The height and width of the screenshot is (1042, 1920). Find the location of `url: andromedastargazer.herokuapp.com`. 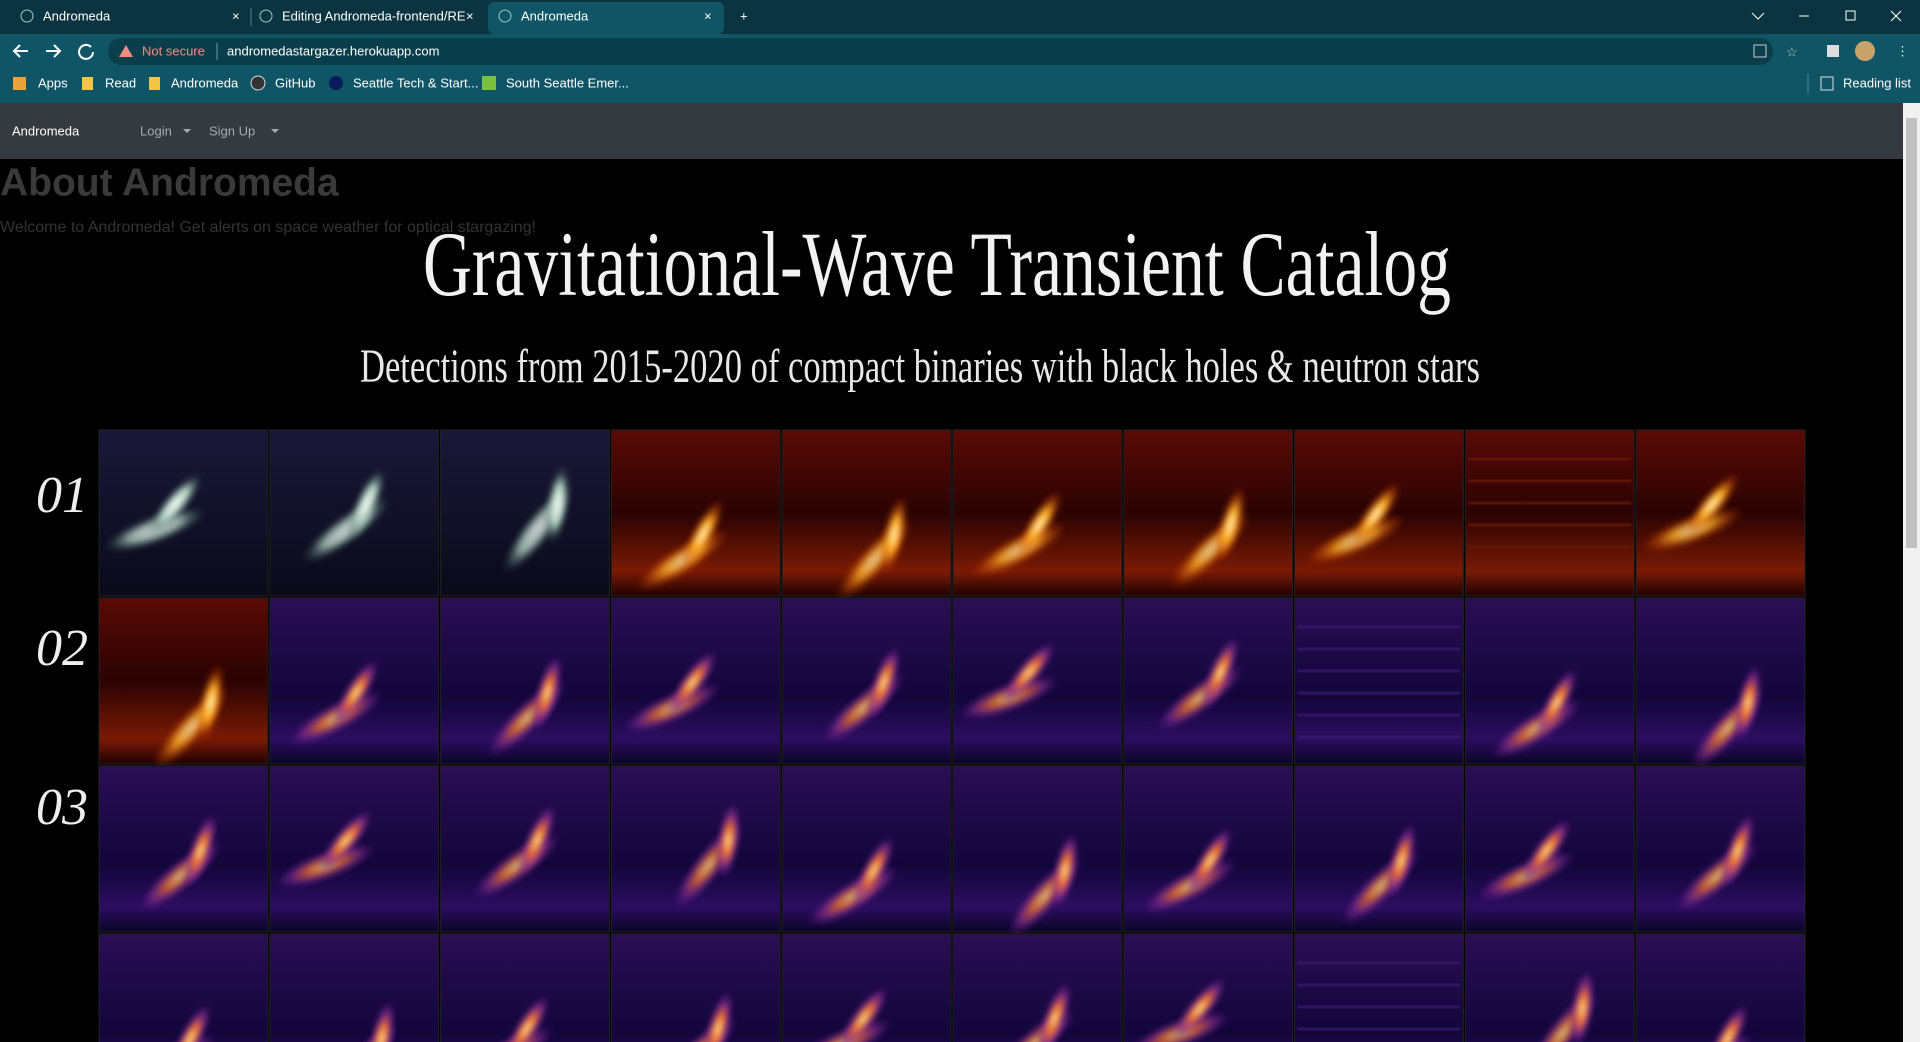

url: andromedastargazer.herokuapp.com is located at coordinates (333, 50).